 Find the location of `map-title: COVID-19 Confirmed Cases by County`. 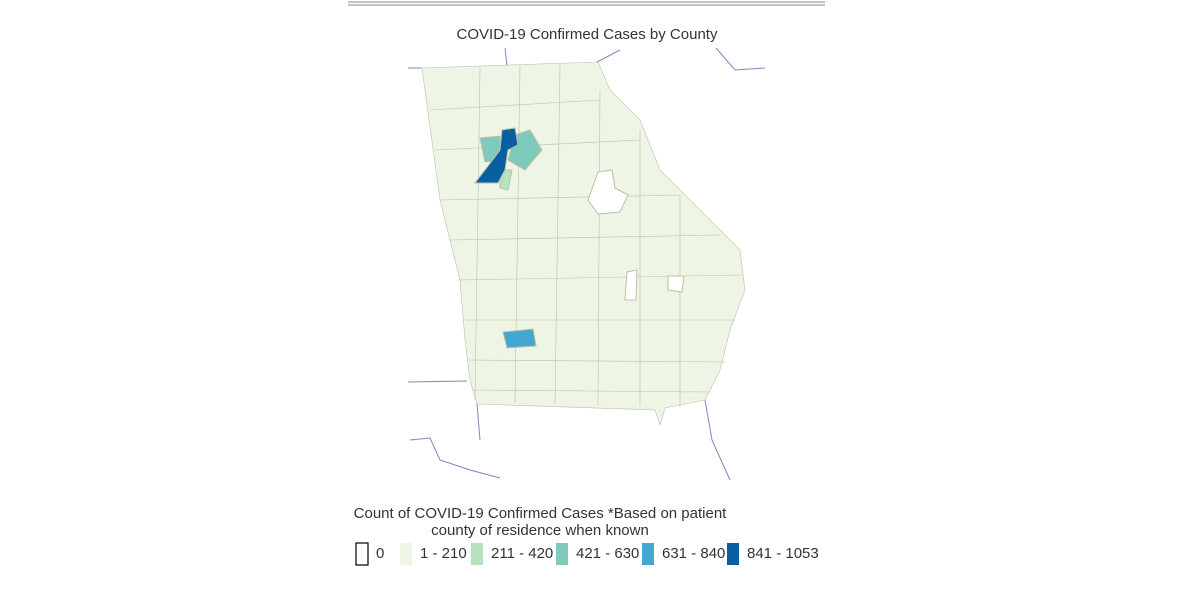

map-title: COVID-19 Confirmed Cases by County is located at coordinates (587, 34).